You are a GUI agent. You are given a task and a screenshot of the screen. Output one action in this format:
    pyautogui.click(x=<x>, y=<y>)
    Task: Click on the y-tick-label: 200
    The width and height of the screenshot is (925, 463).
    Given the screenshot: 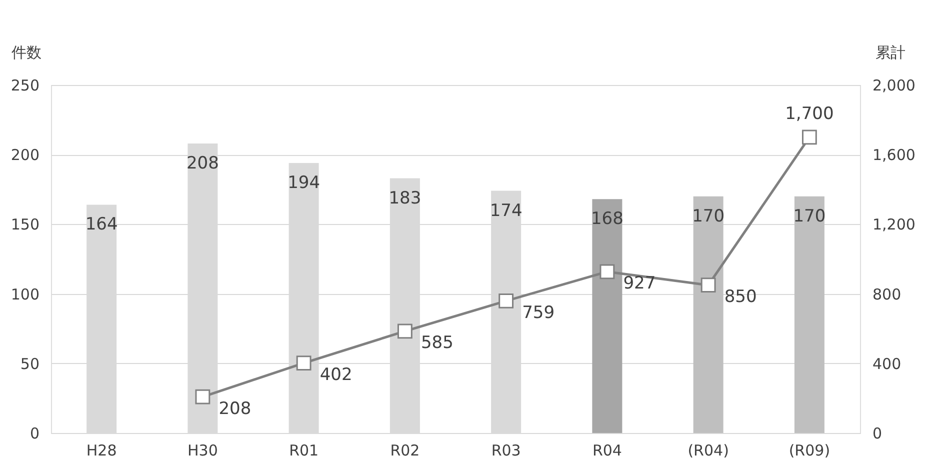 What is the action you would take?
    pyautogui.click(x=25, y=155)
    